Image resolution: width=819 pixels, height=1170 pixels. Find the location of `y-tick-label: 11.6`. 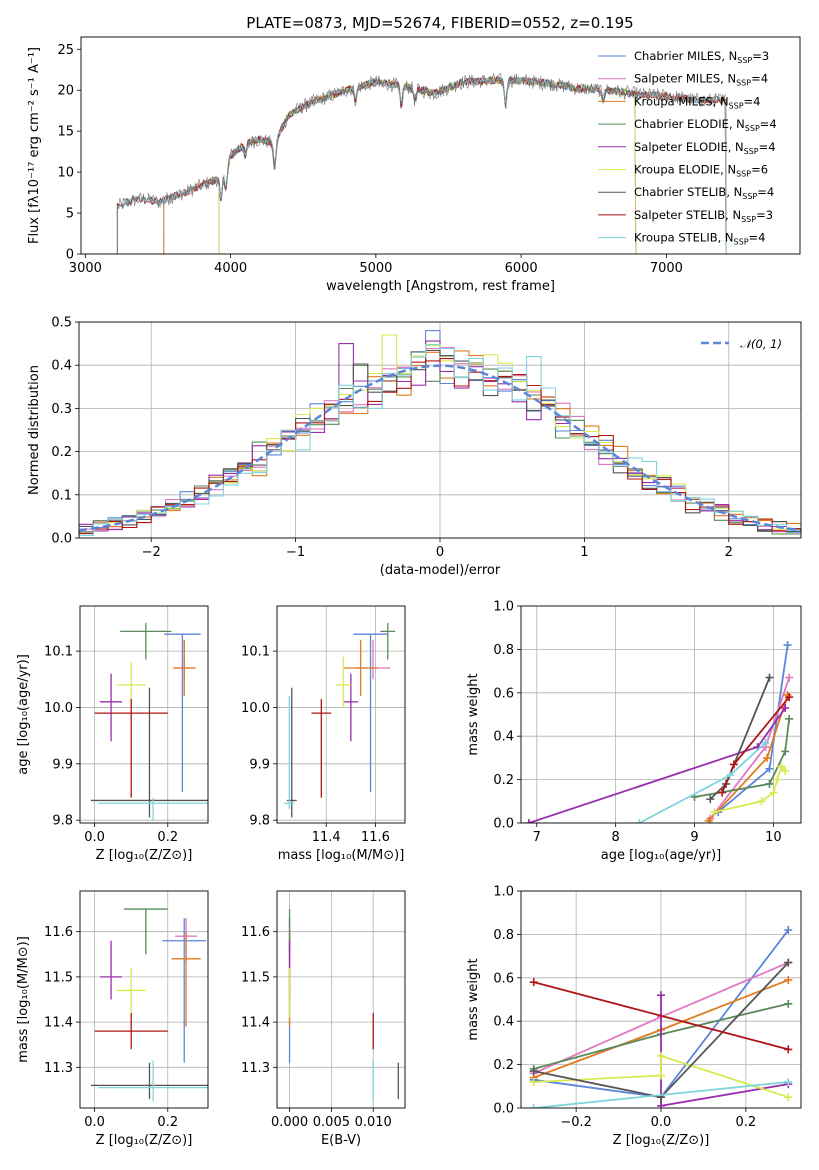

y-tick-label: 11.6 is located at coordinates (58, 932).